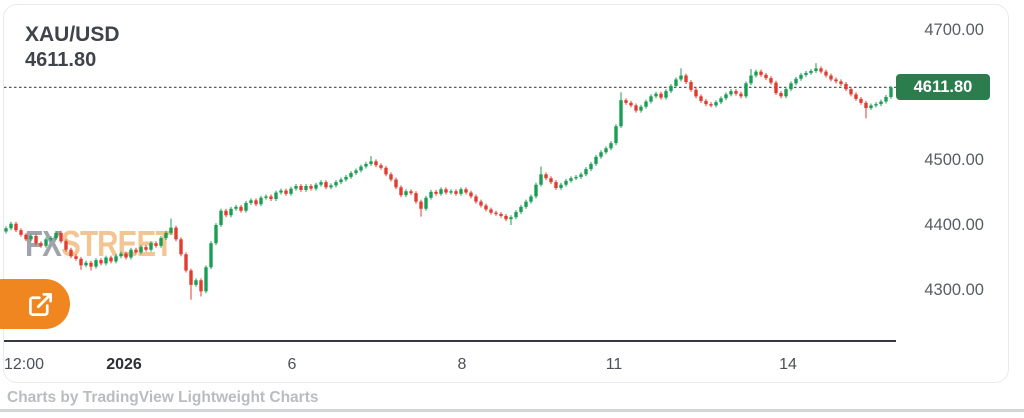 Image resolution: width=1024 pixels, height=418 pixels. I want to click on price-tick-label: 4500.00, so click(954, 160).